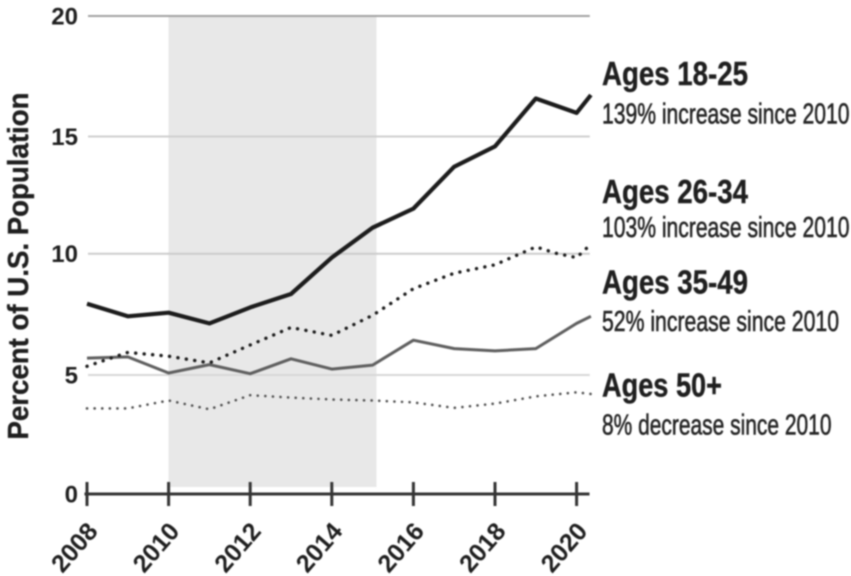 This screenshot has height=576, width=851. Describe the element at coordinates (675, 282) in the screenshot. I see `svg-text: Ages 35-49` at that location.